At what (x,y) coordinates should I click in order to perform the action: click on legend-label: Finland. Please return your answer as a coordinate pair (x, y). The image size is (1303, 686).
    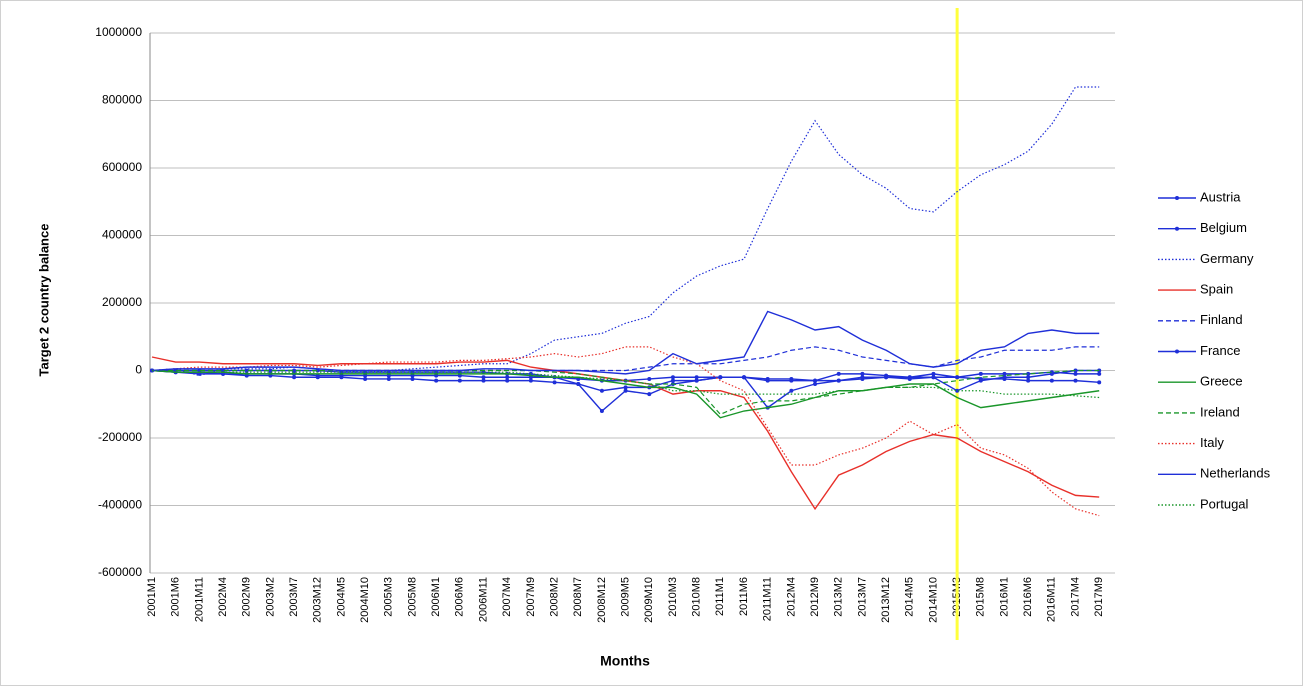
    Looking at the image, I should click on (1221, 319).